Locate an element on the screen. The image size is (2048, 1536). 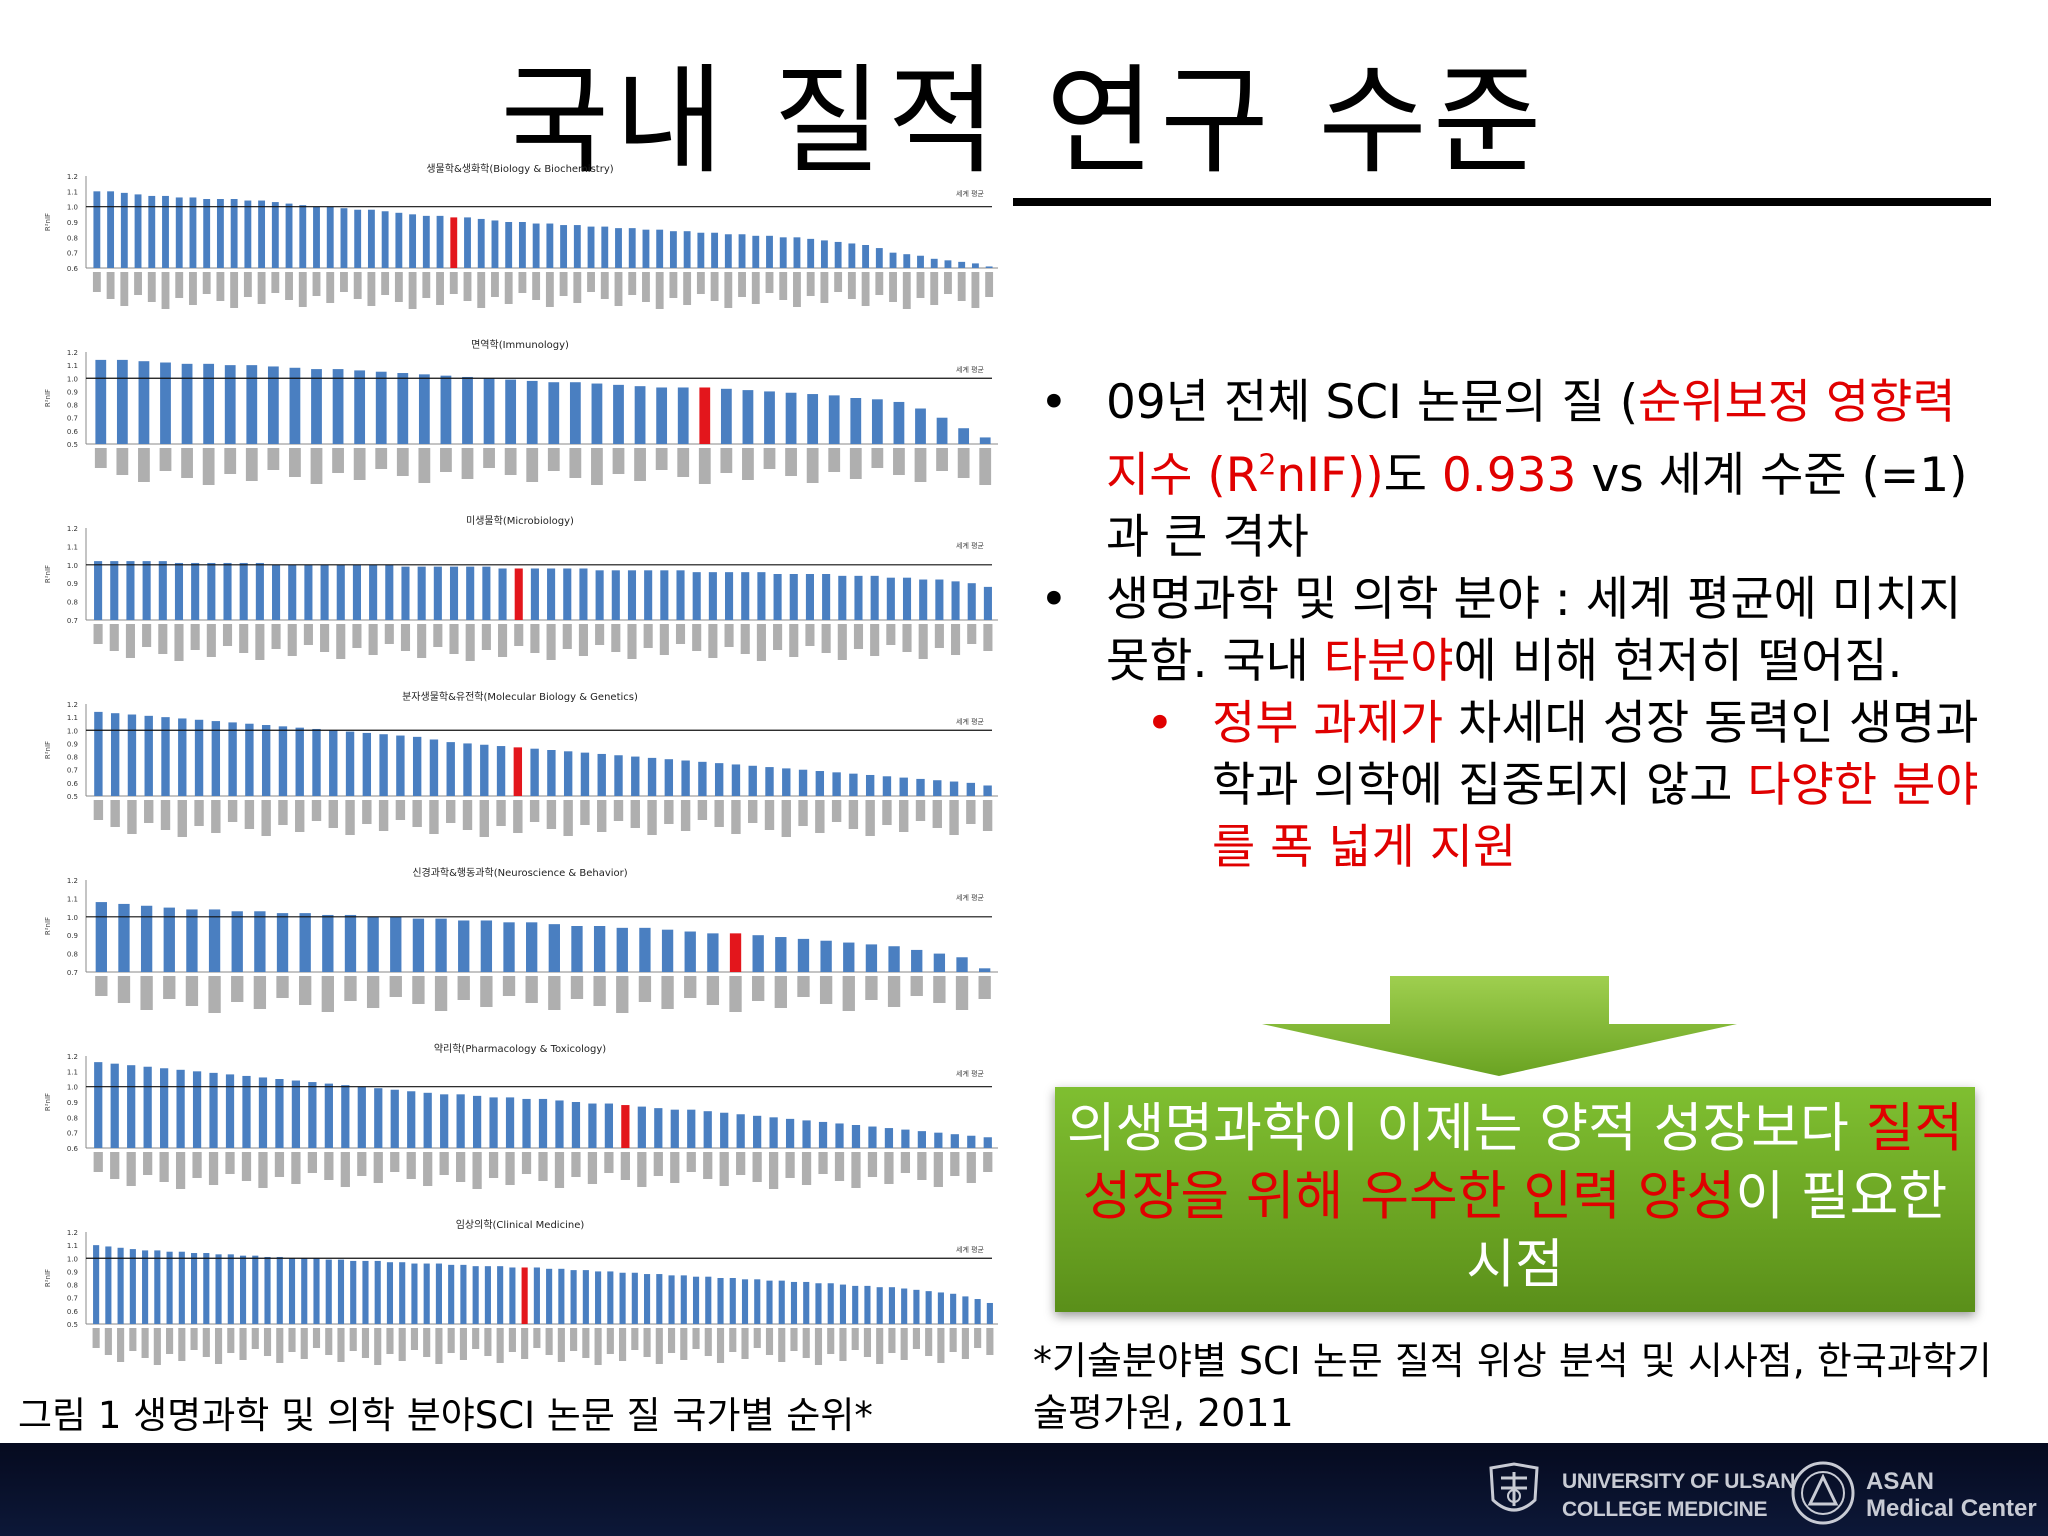
highlight-text: 다양한 분야를 폭 넓게 지원 is located at coordinates (1595, 816).